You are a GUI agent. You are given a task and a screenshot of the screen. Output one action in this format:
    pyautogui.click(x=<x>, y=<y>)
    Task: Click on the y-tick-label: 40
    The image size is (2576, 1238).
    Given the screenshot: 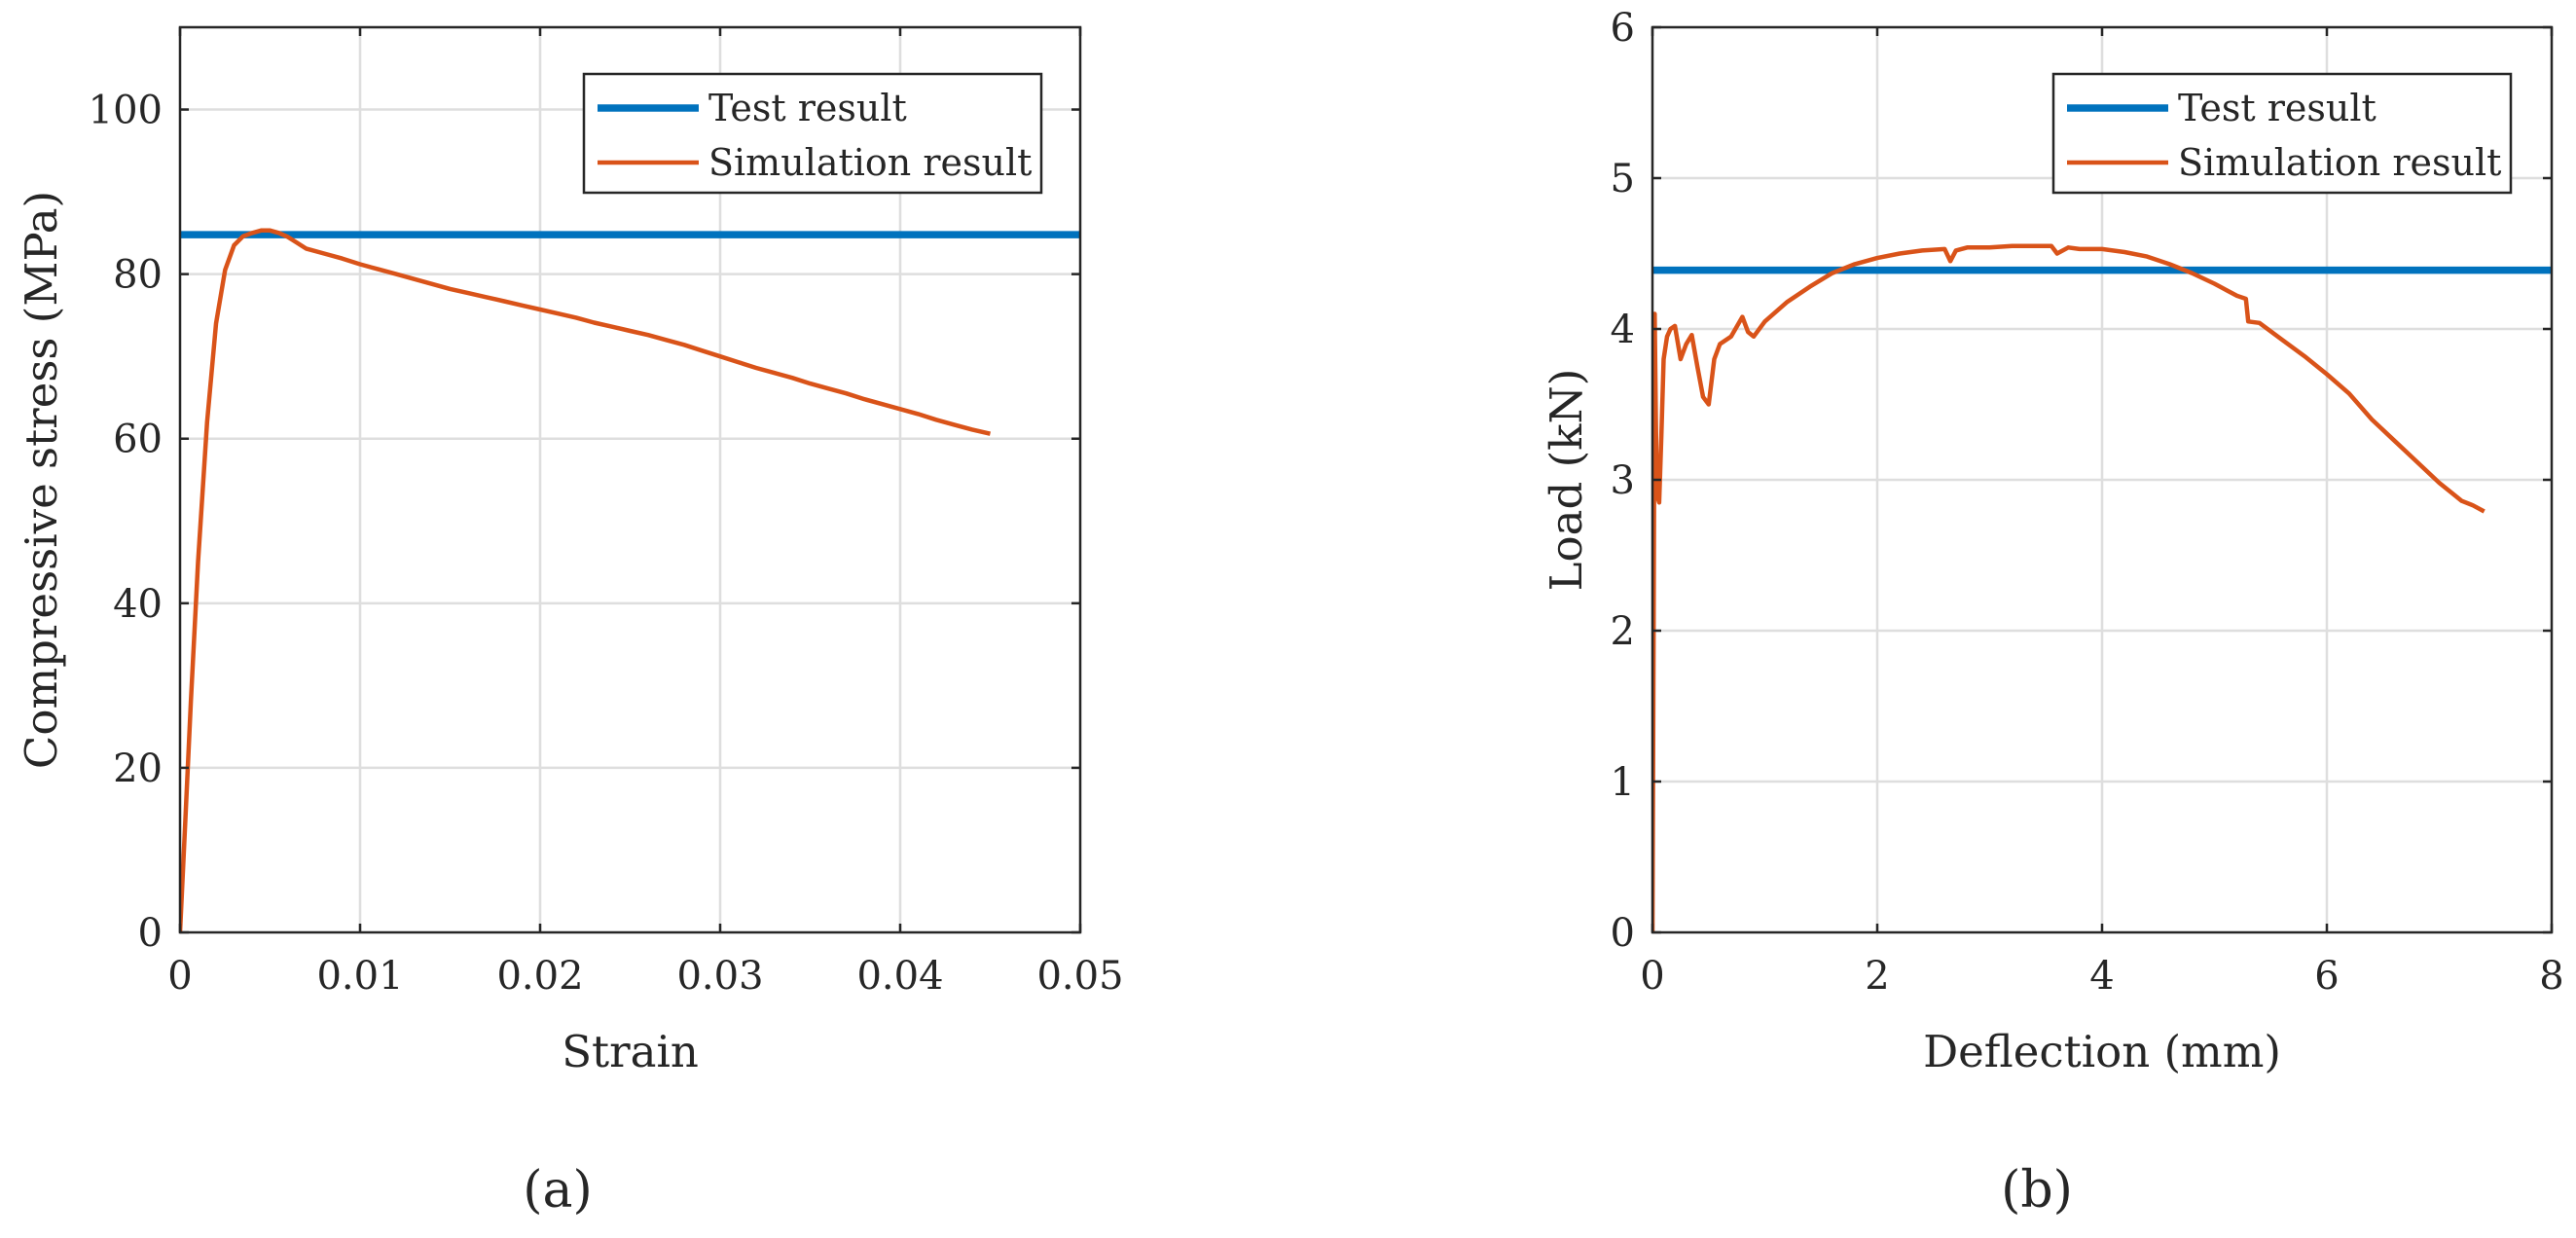 What is the action you would take?
    pyautogui.click(x=138, y=604)
    